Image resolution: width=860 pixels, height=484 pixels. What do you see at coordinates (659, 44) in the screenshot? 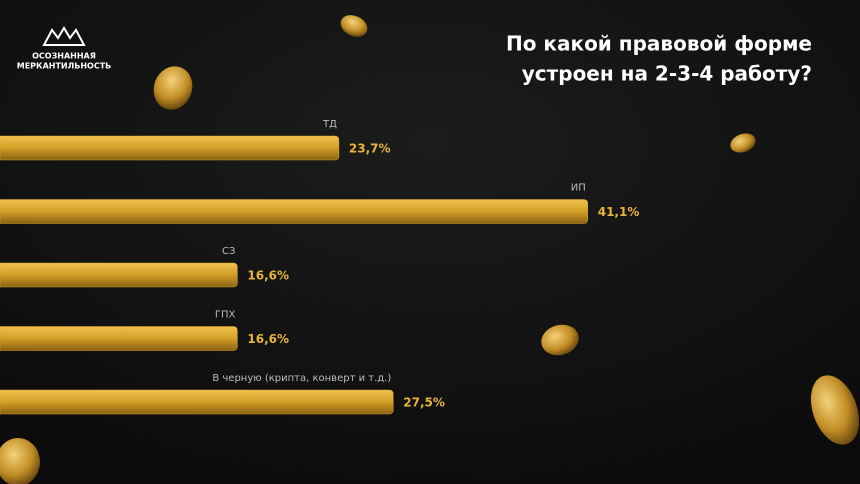
I see `chart-title: По какой правовой форме` at bounding box center [659, 44].